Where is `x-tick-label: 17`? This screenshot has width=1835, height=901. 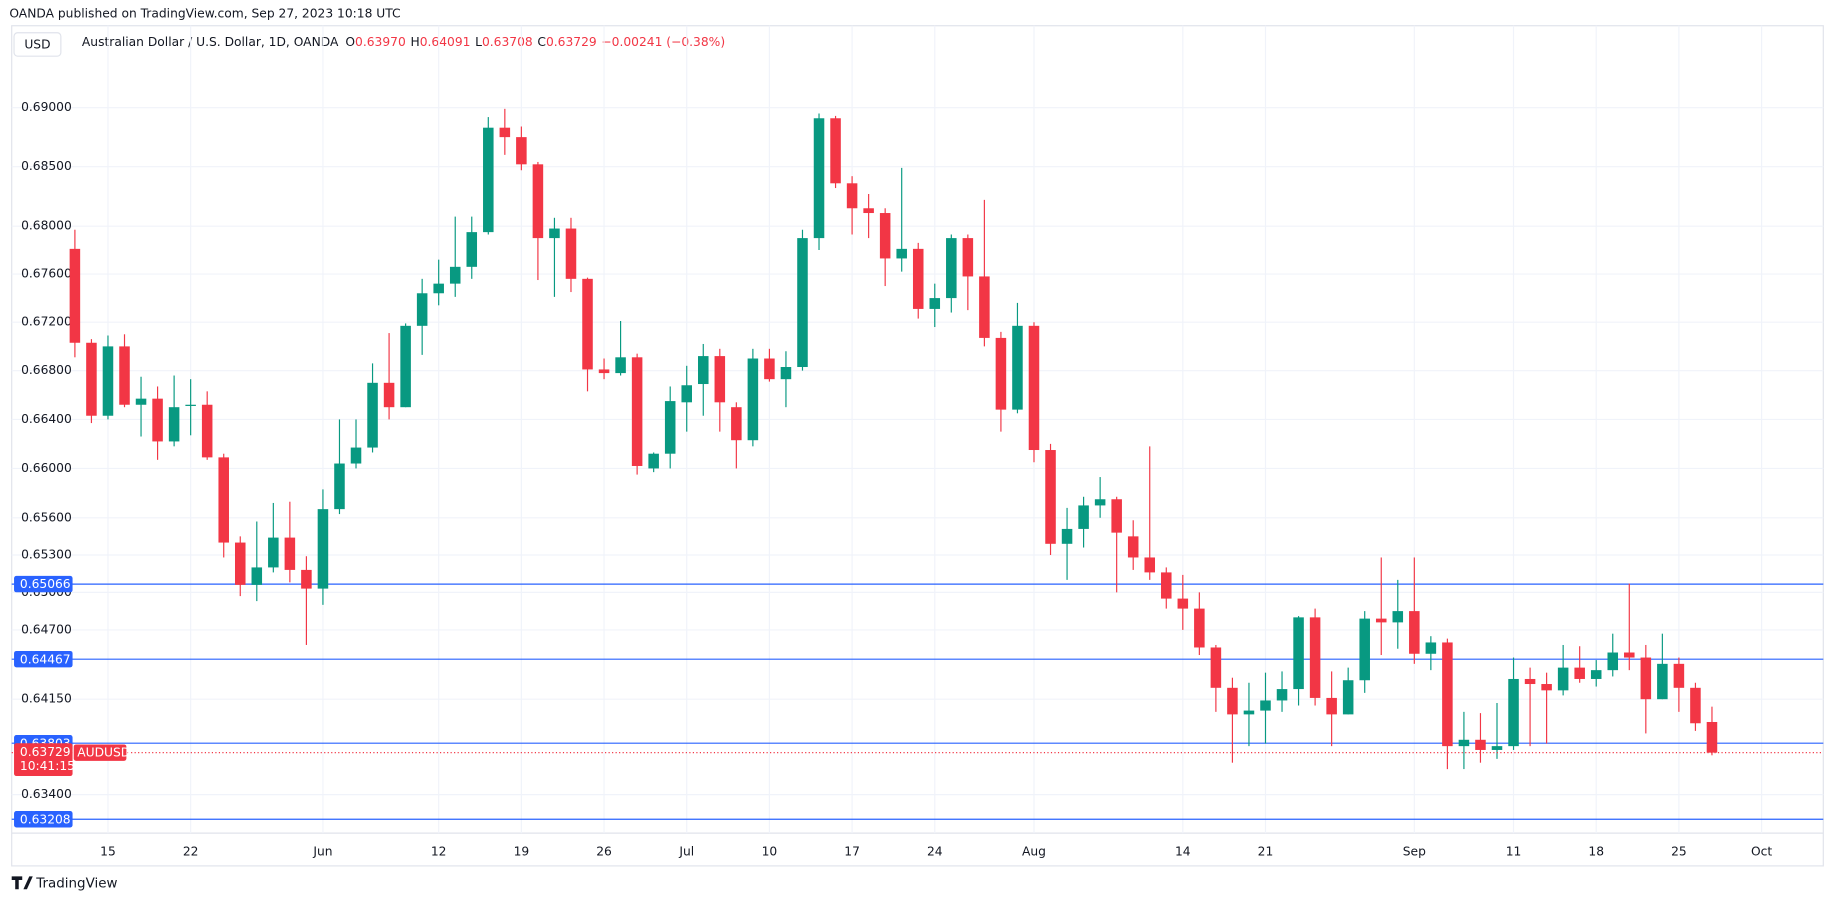
x-tick-label: 17 is located at coordinates (852, 851).